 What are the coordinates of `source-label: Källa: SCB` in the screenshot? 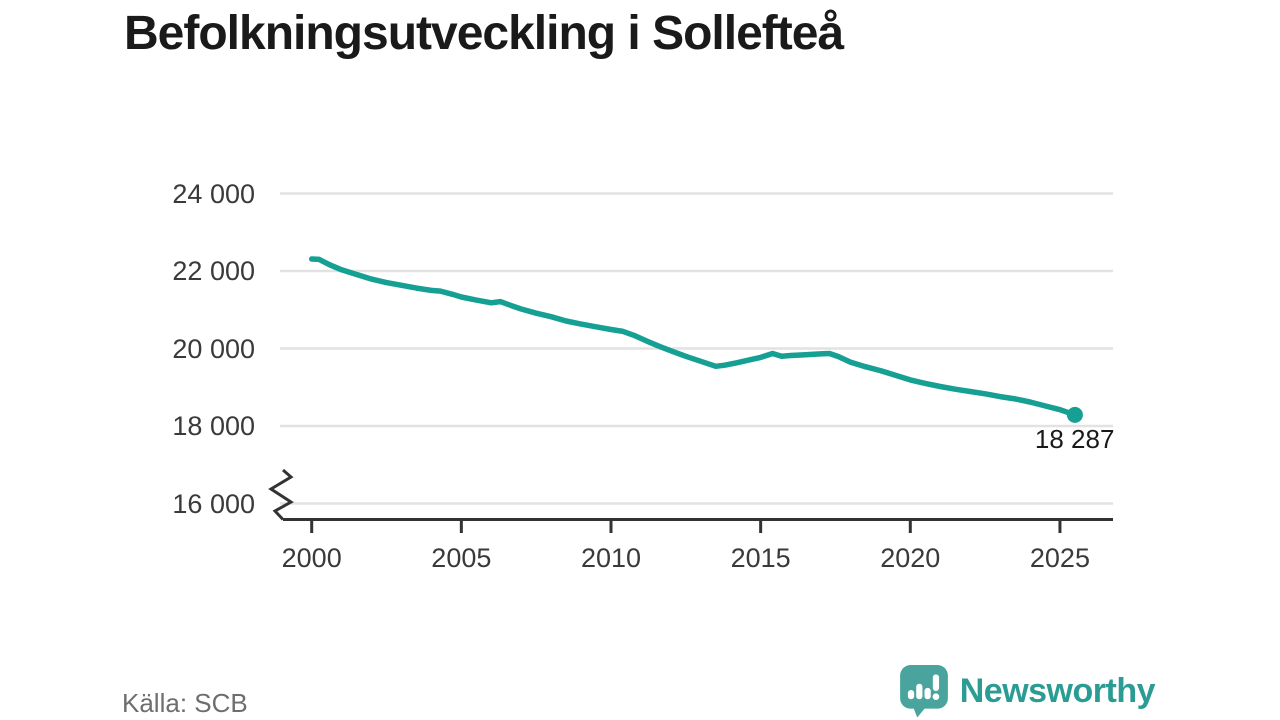 It's located at (185, 703).